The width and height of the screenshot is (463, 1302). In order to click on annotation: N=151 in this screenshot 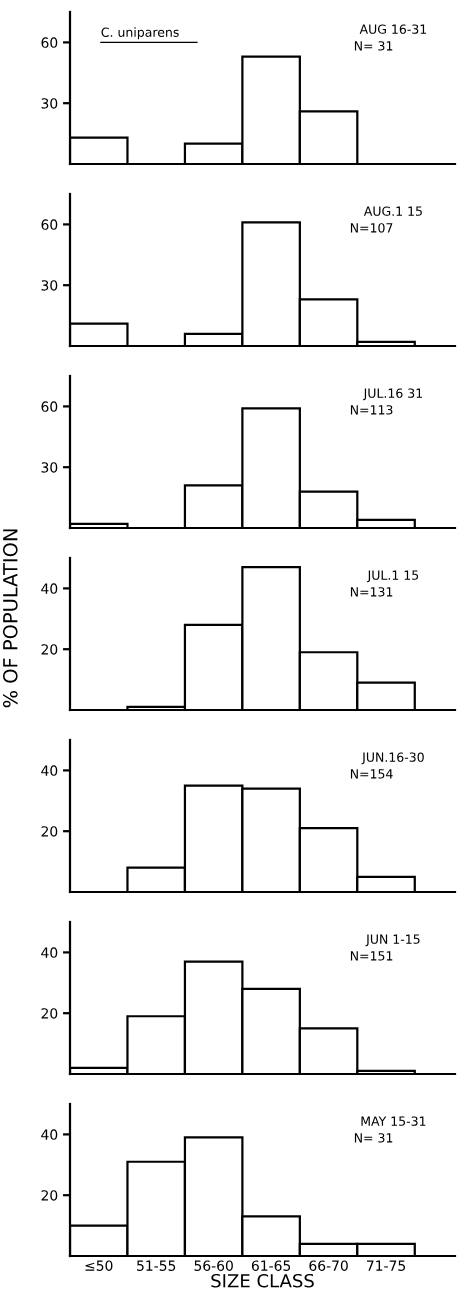, I will do `click(371, 956)`.